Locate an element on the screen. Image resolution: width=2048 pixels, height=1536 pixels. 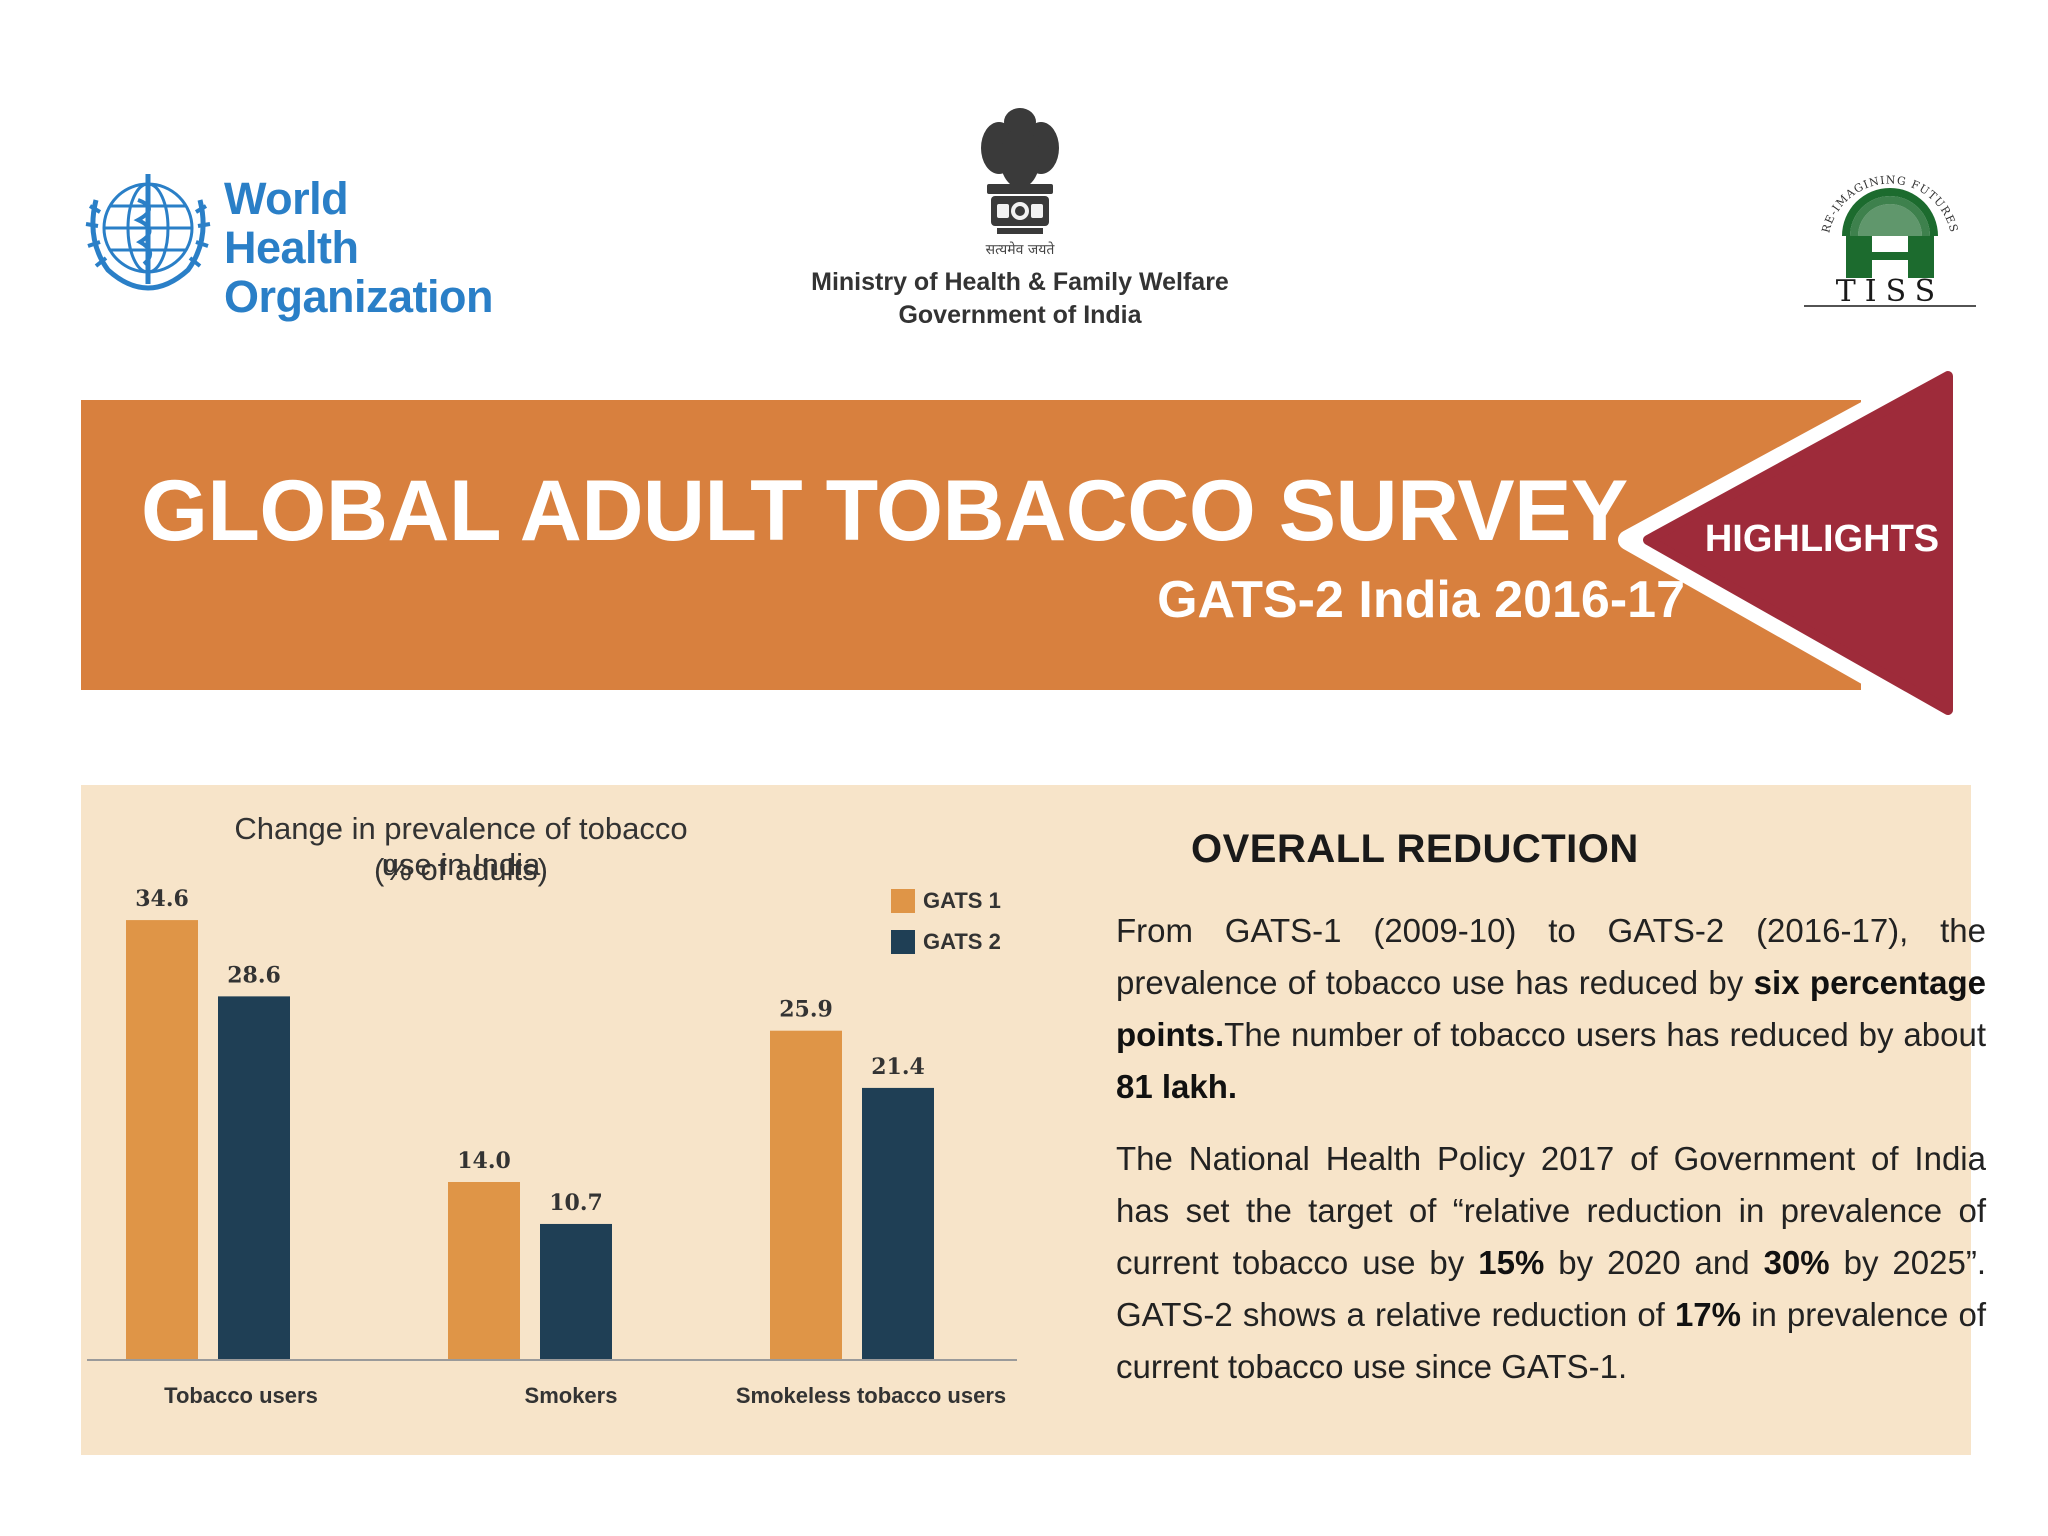
bar-gats-2-smokeless-tobacco-users is located at coordinates (898, 1223).